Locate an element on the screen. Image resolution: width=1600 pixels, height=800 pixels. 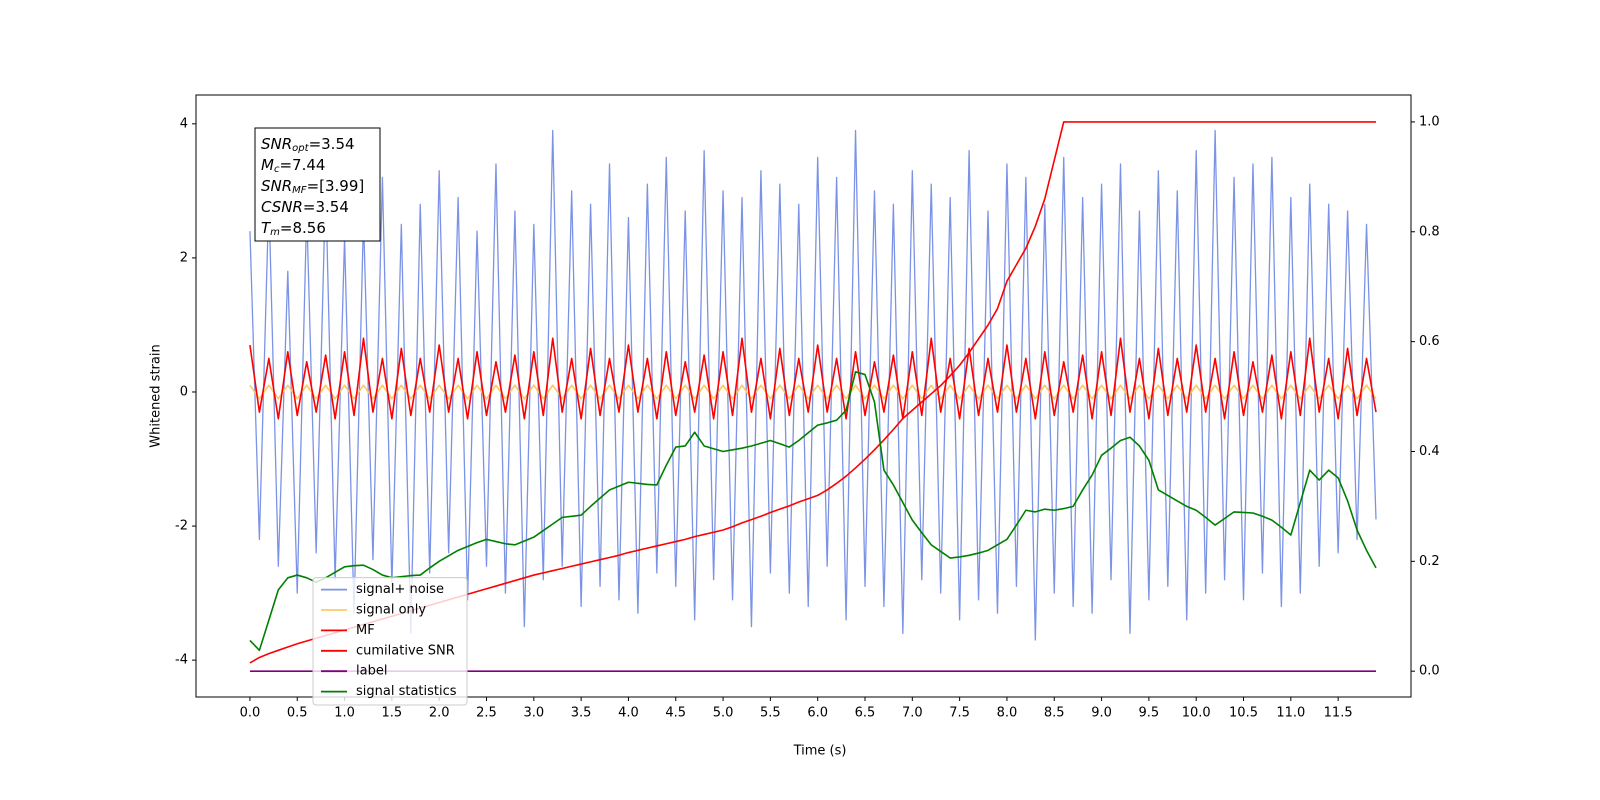
x-tick-label: 2.5 is located at coordinates (486, 713).